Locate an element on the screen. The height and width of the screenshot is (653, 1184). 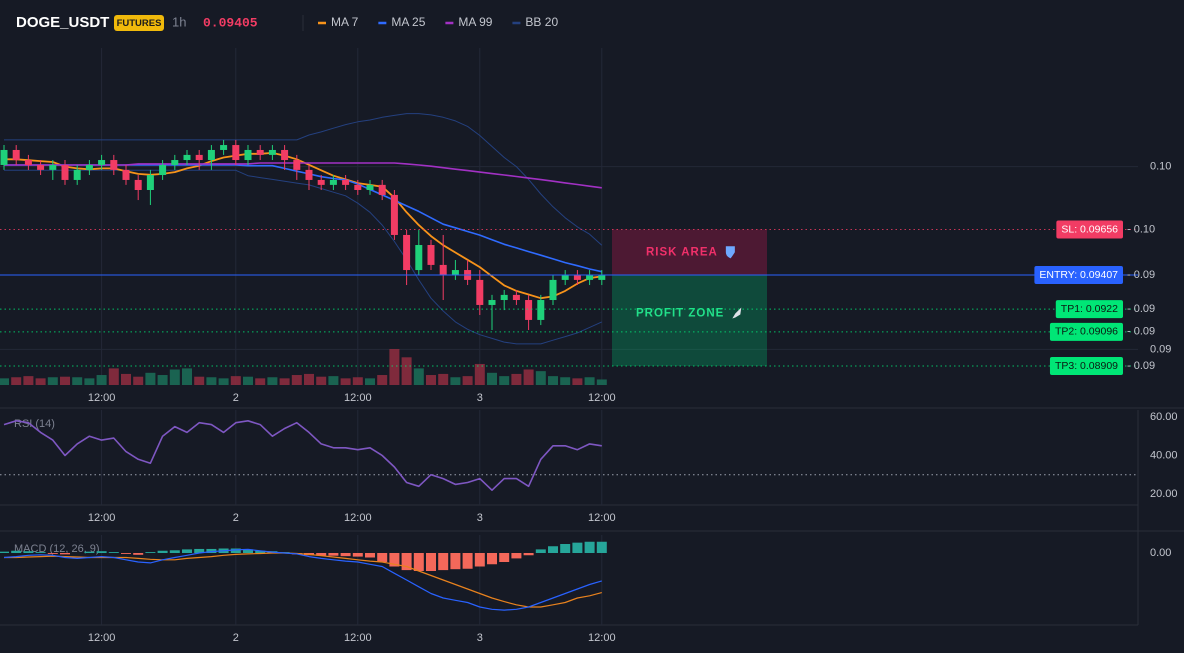
badge: FUTURES is located at coordinates (139, 23).